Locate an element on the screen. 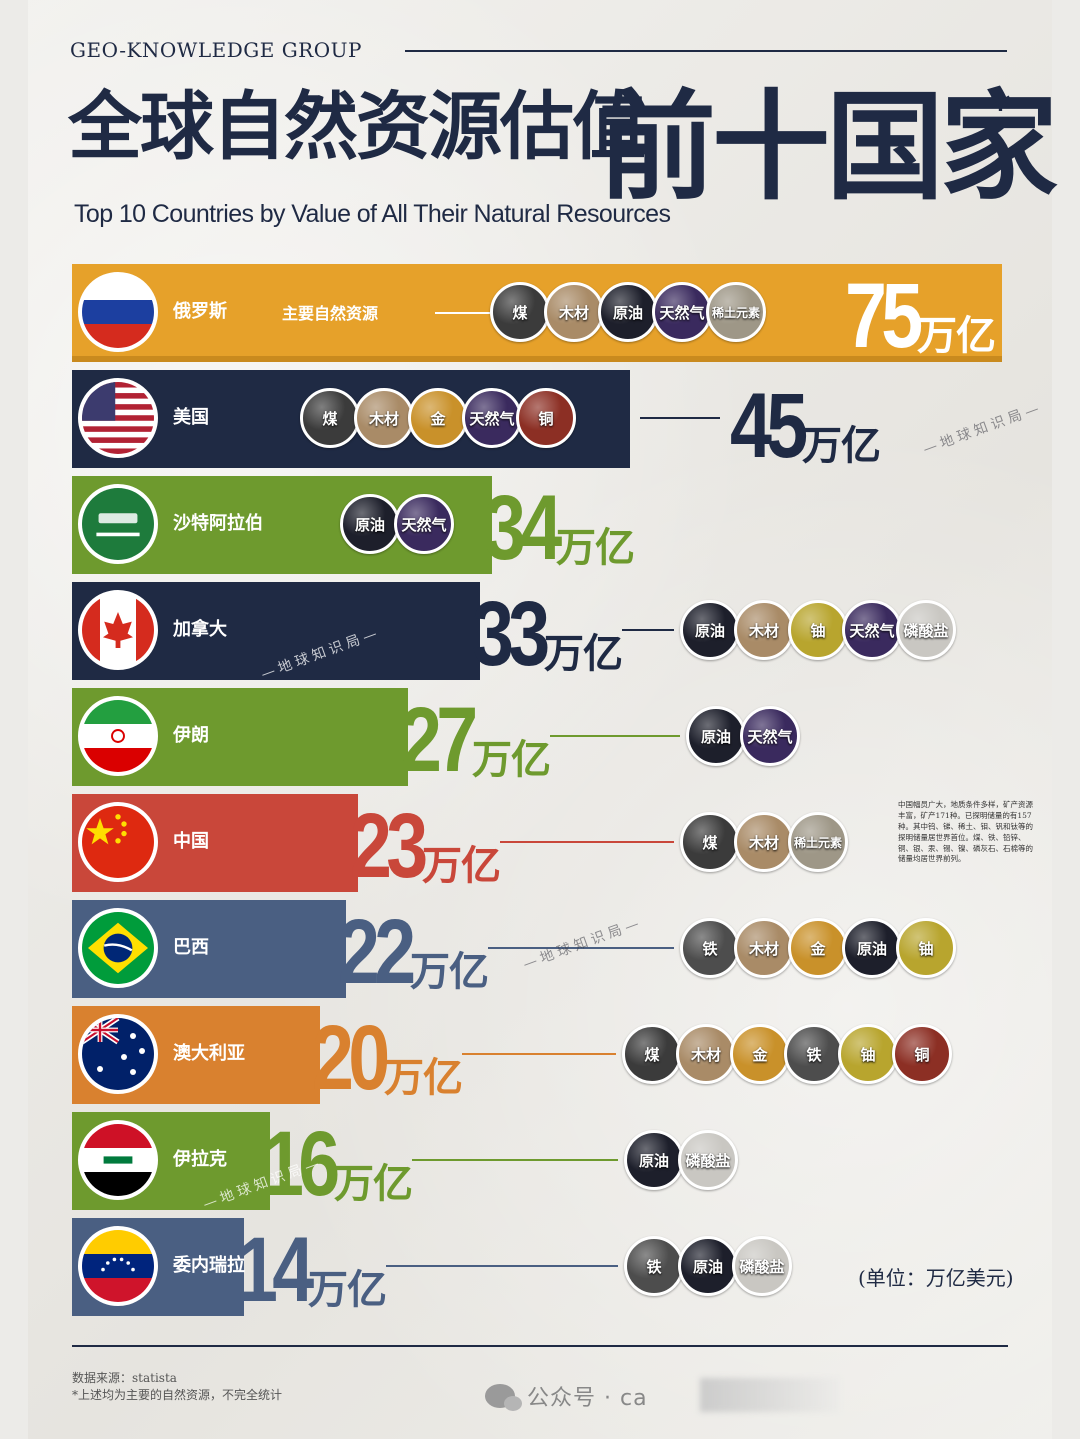 This screenshot has width=1080, height=1439. value-label: 23 is located at coordinates (389, 846).